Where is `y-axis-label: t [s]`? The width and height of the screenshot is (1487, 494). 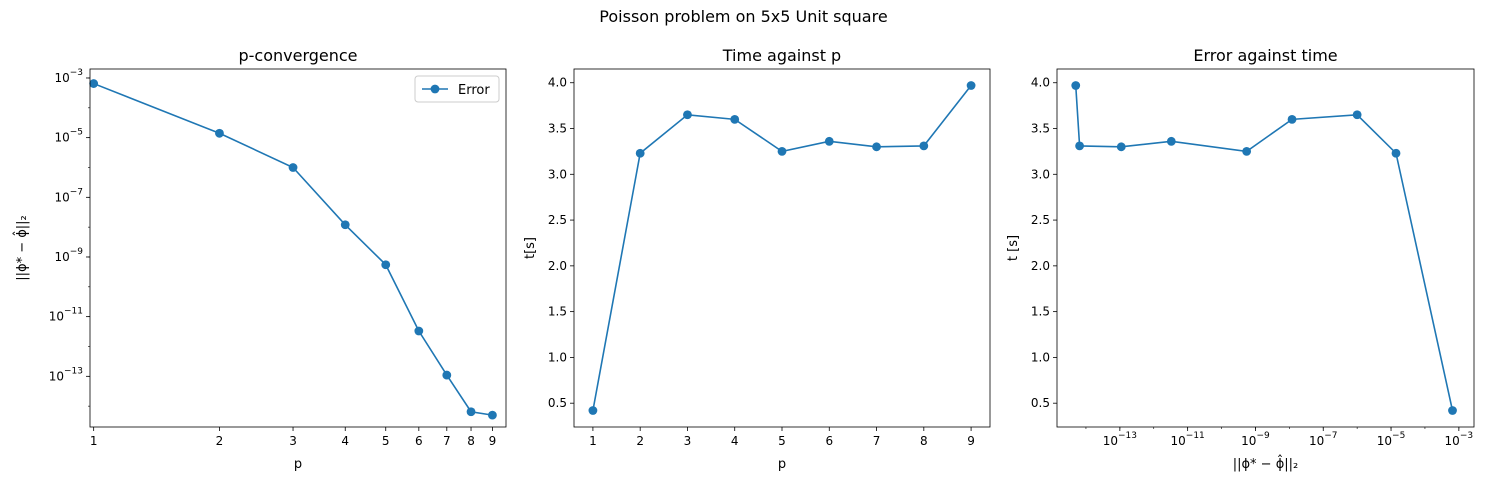 y-axis-label: t [s] is located at coordinates (1013, 248).